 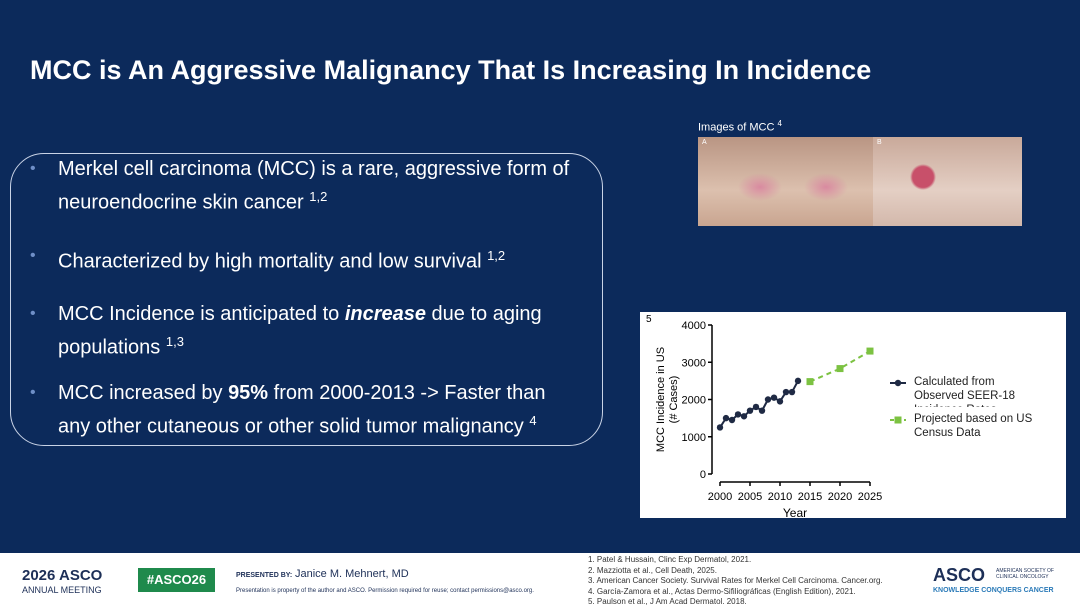 I want to click on logo-sub: AMERICAN SOCIETY OF CLINICAL ONCOLOGY, so click(x=1025, y=574).